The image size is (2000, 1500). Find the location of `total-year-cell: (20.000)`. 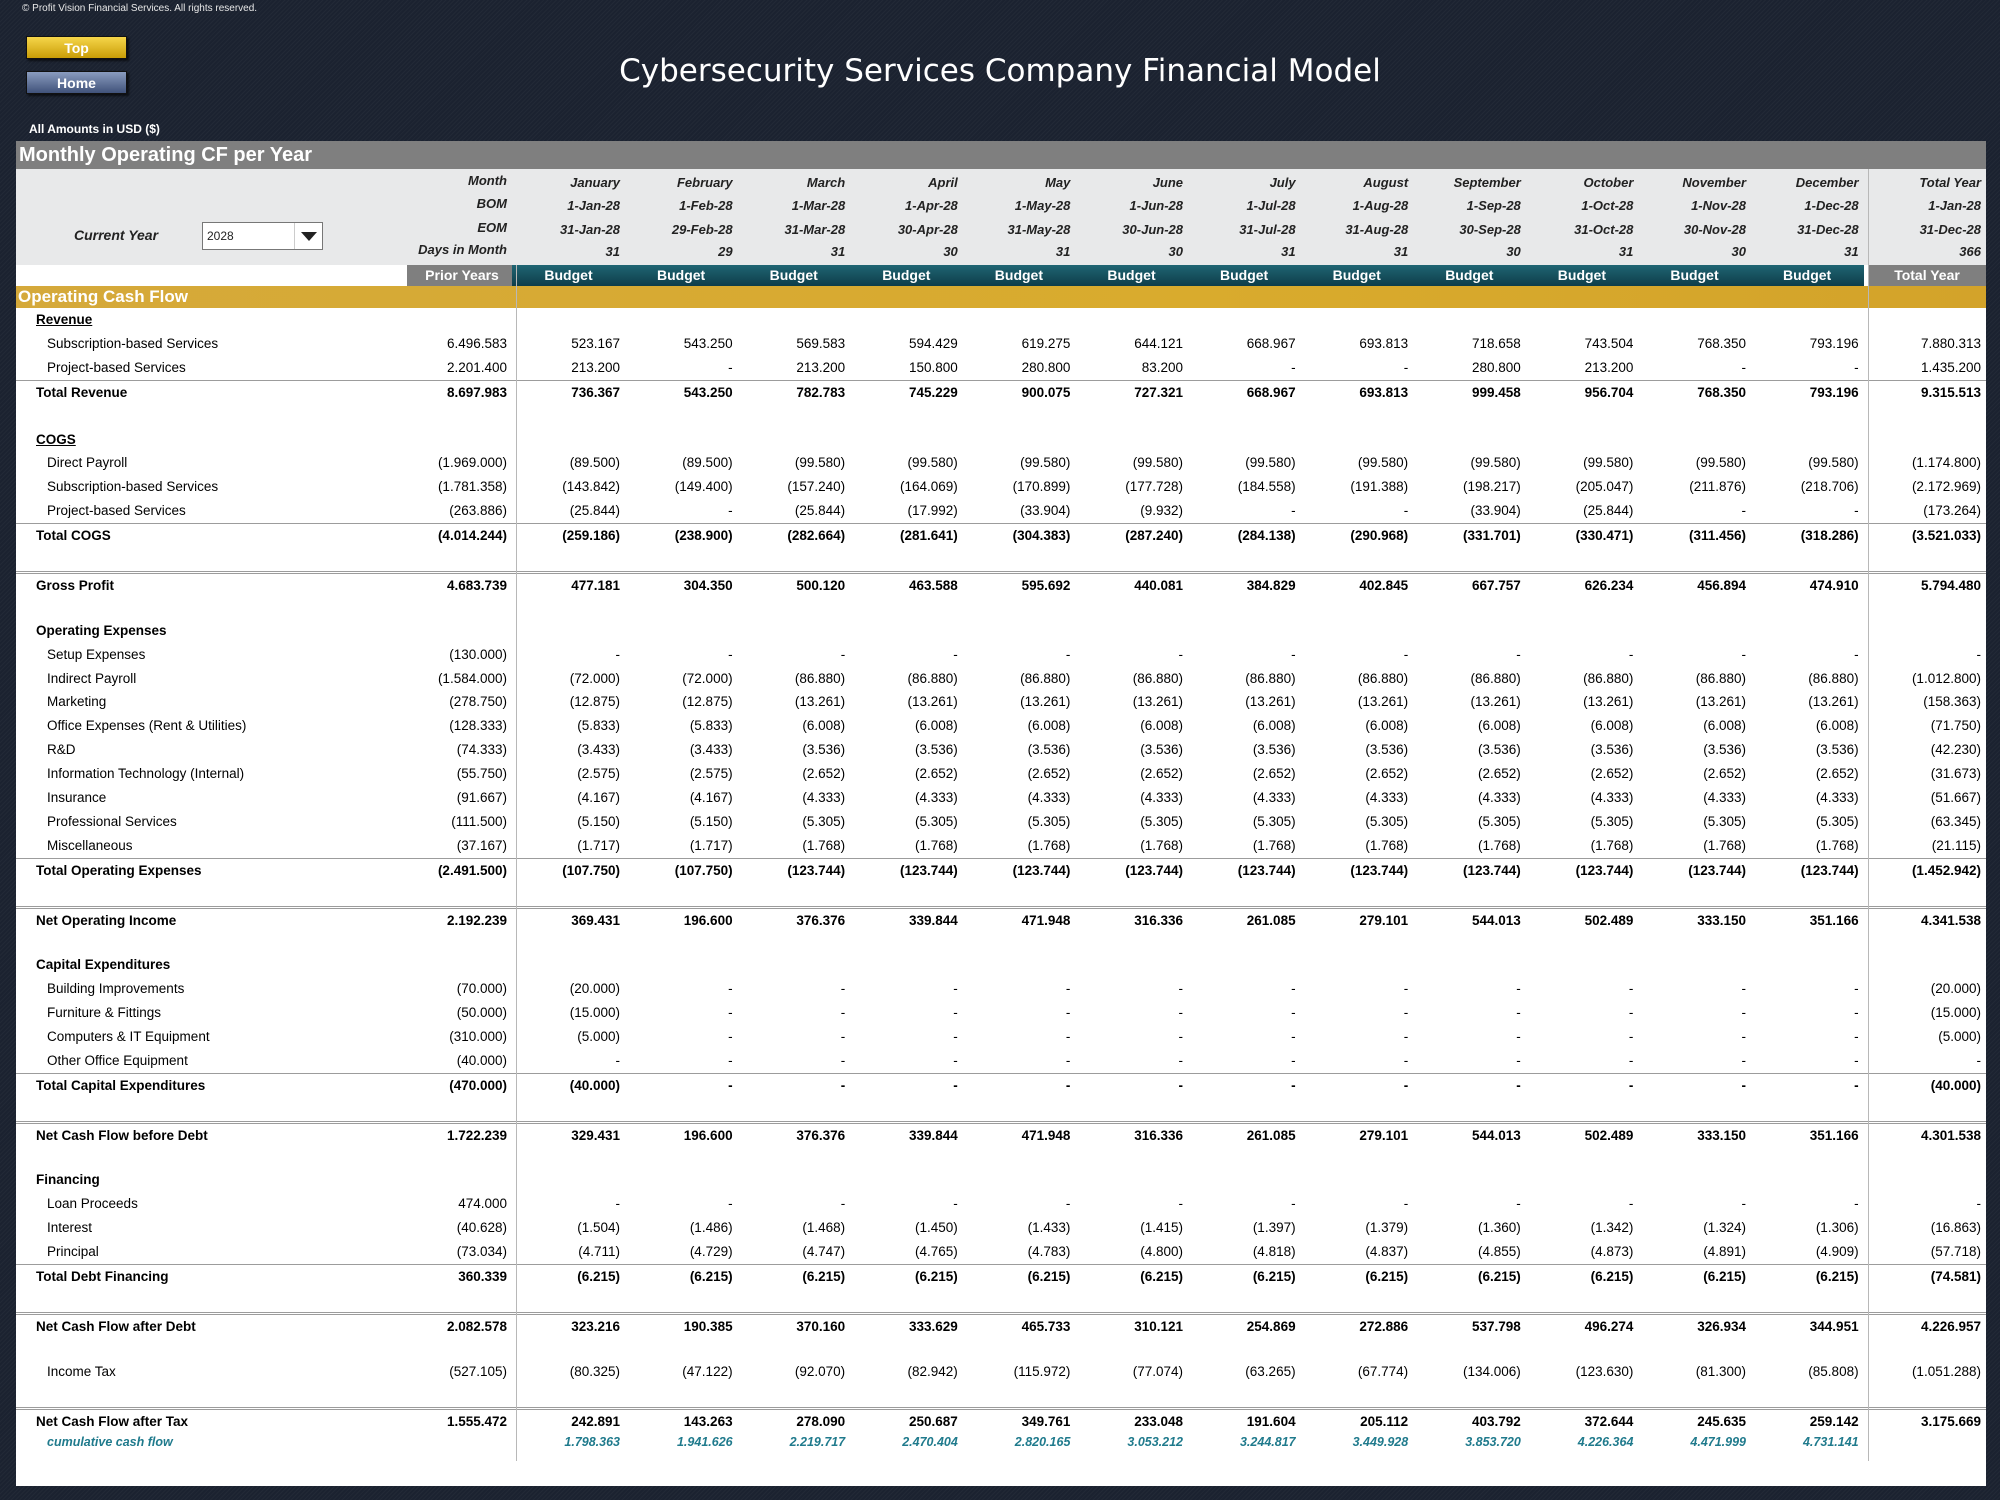

total-year-cell: (20.000) is located at coordinates (1955, 989).